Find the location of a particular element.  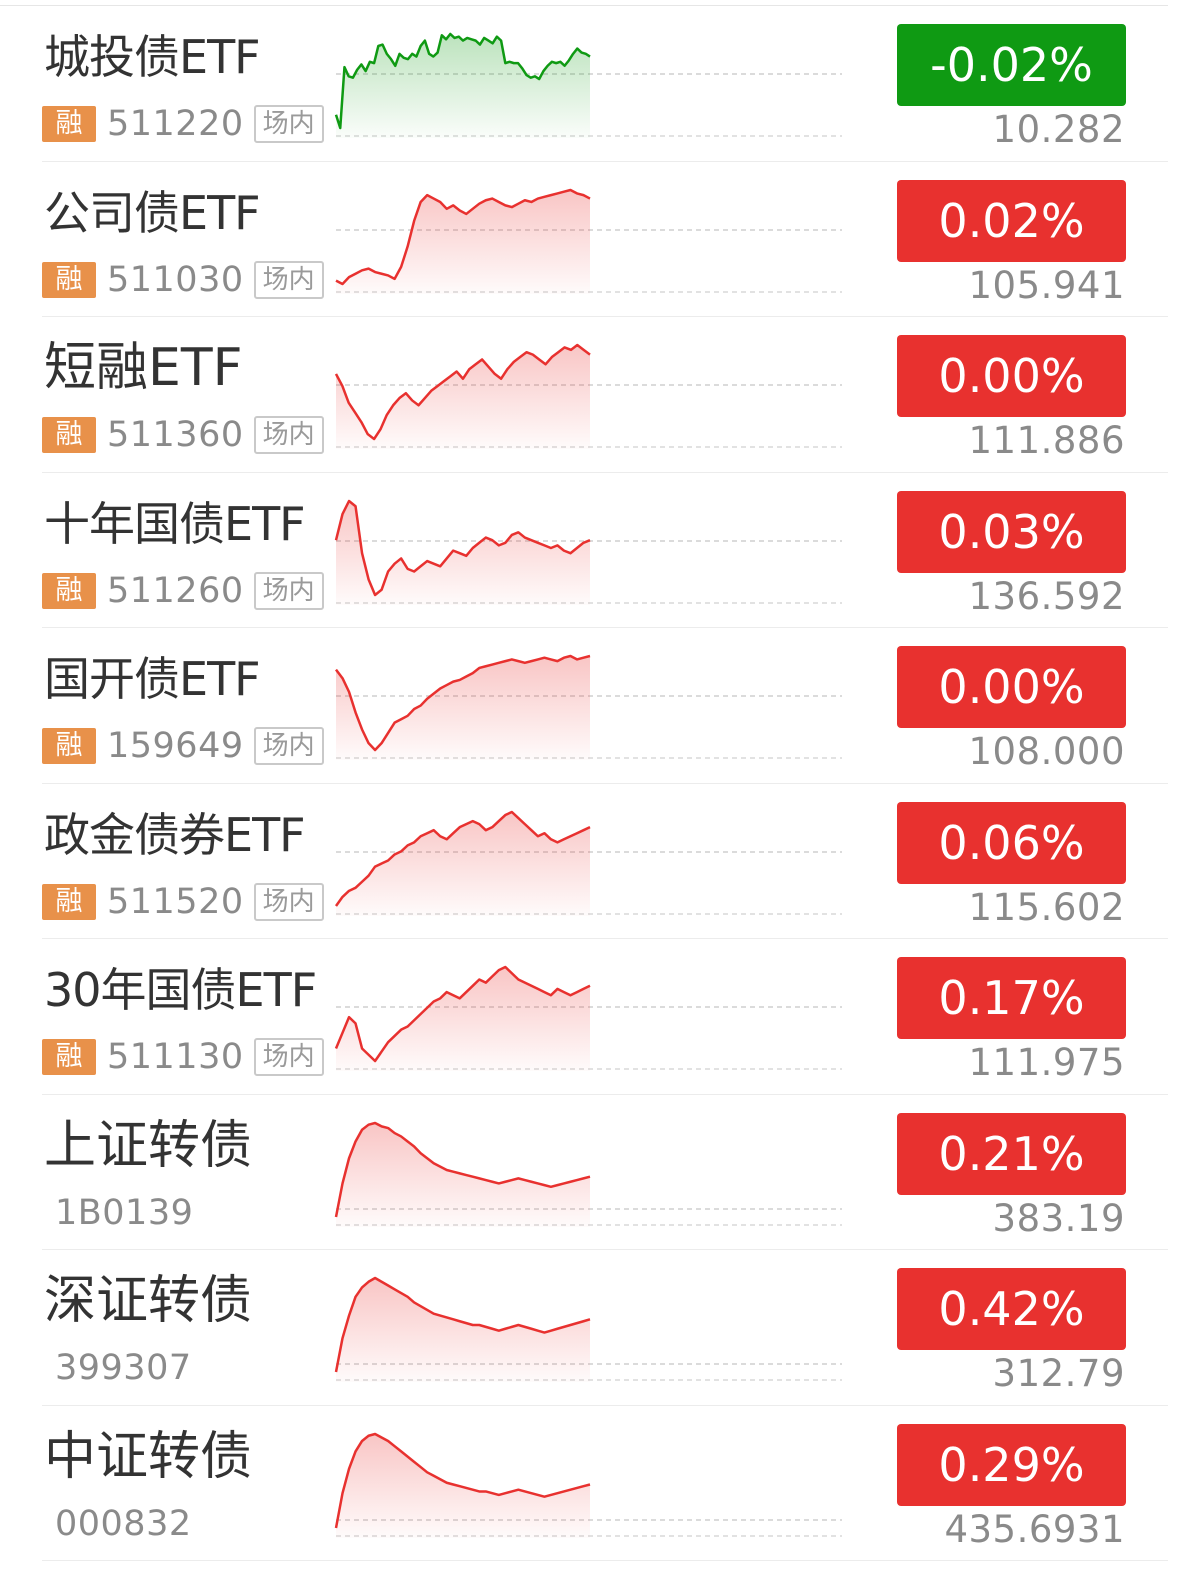

list-item-000832: 中证转债 000832 0.29% 435.6931 is located at coordinates (590, 1483).